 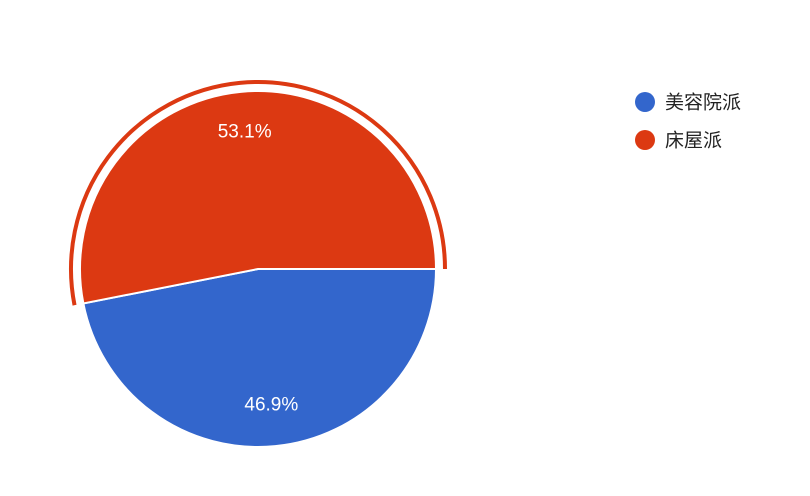 I want to click on slice-label: 53.1%, so click(x=245, y=132).